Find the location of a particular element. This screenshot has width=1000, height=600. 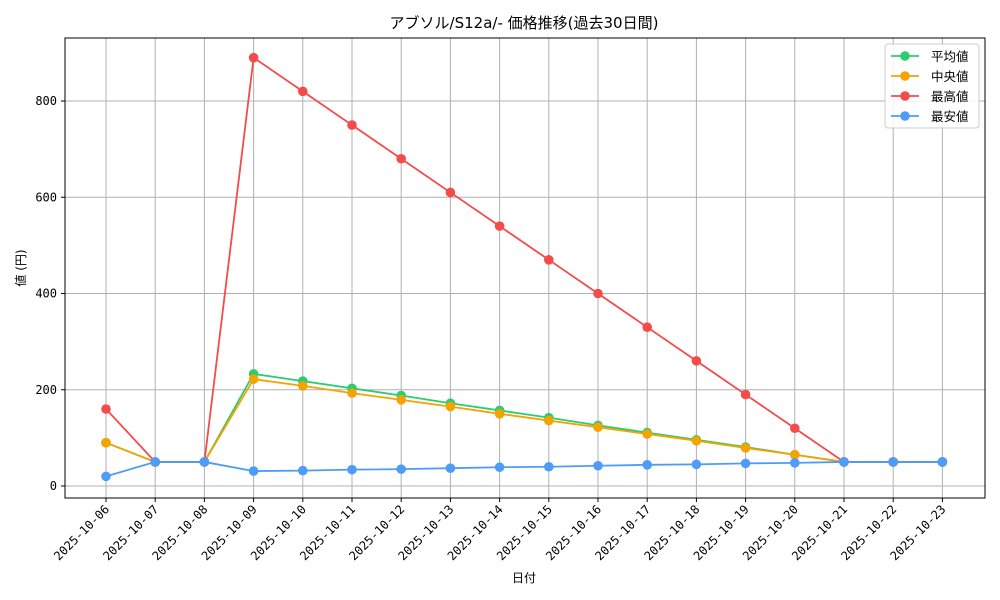

legend-label: 平均値 is located at coordinates (950, 56).